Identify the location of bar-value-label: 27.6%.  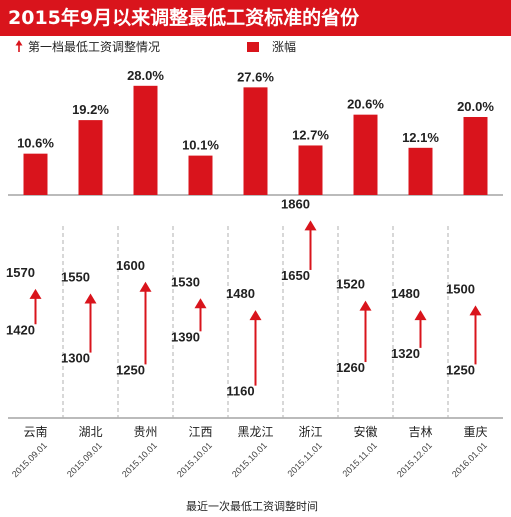
(255, 76).